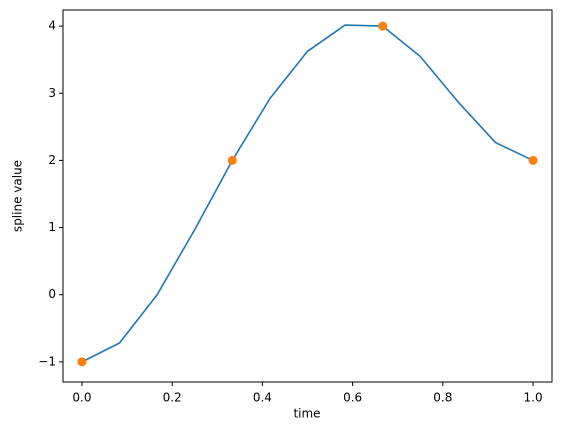 The height and width of the screenshot is (432, 565). What do you see at coordinates (306, 414) in the screenshot?
I see `x-axis-label: time` at bounding box center [306, 414].